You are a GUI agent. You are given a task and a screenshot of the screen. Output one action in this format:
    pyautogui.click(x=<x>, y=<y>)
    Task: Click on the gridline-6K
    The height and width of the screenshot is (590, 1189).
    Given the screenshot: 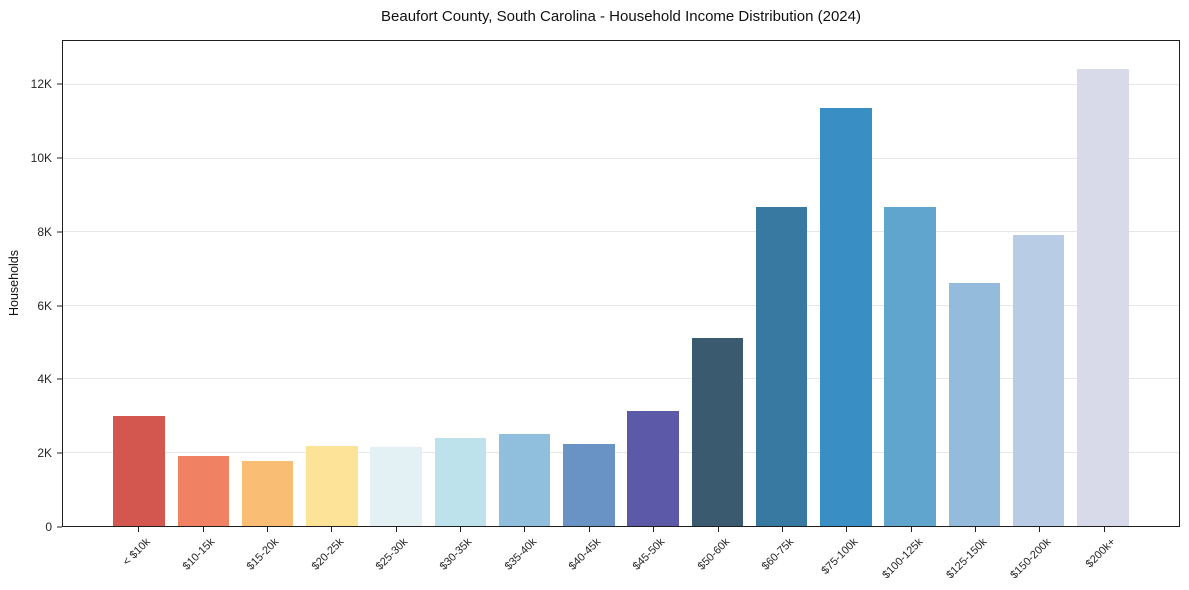 What is the action you would take?
    pyautogui.click(x=621, y=305)
    